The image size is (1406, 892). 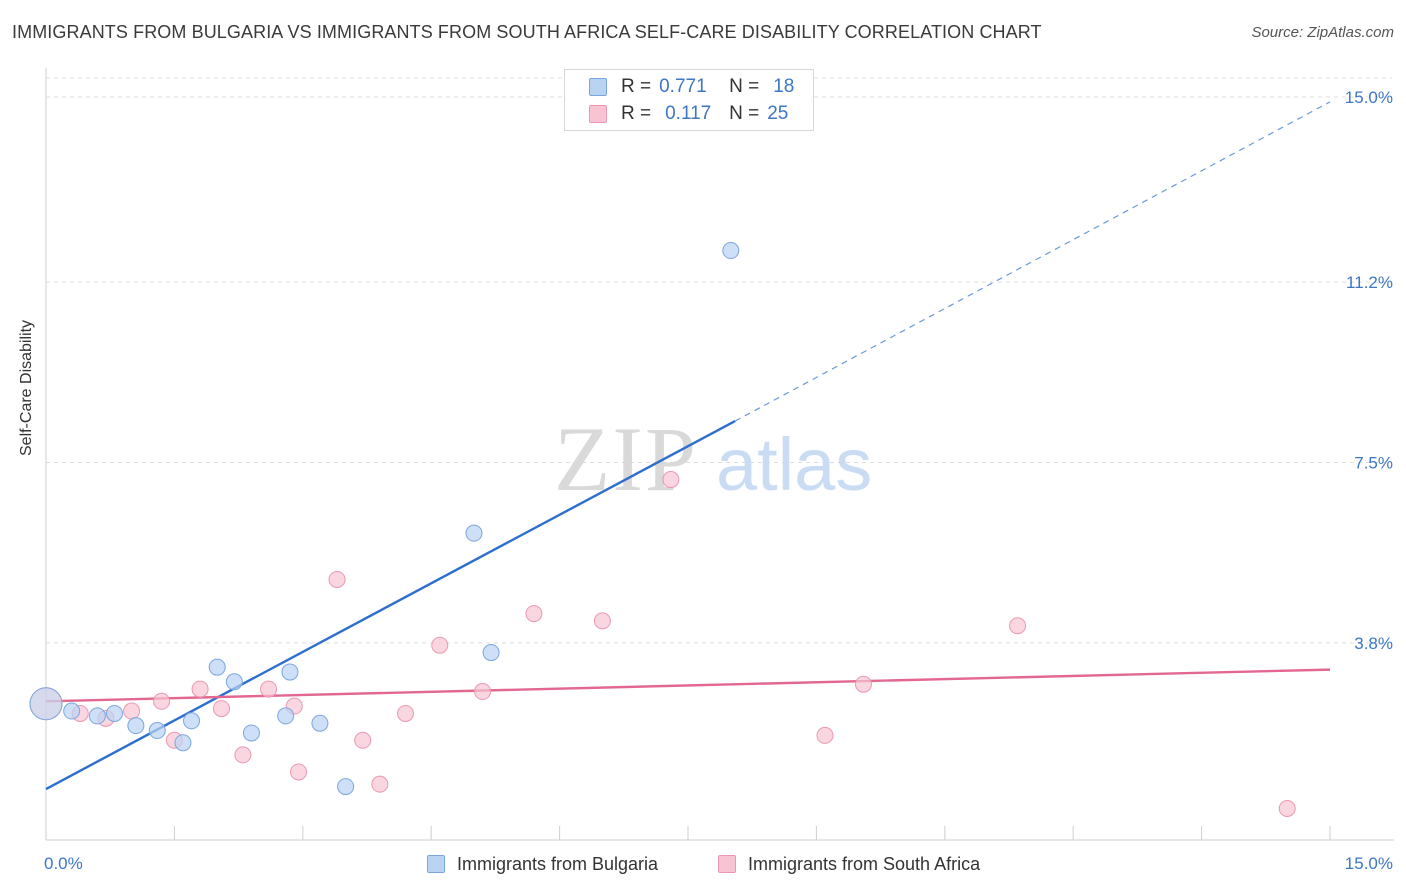 I want to click on source-label: Source: ZipAtlas.com, so click(x=1322, y=32).